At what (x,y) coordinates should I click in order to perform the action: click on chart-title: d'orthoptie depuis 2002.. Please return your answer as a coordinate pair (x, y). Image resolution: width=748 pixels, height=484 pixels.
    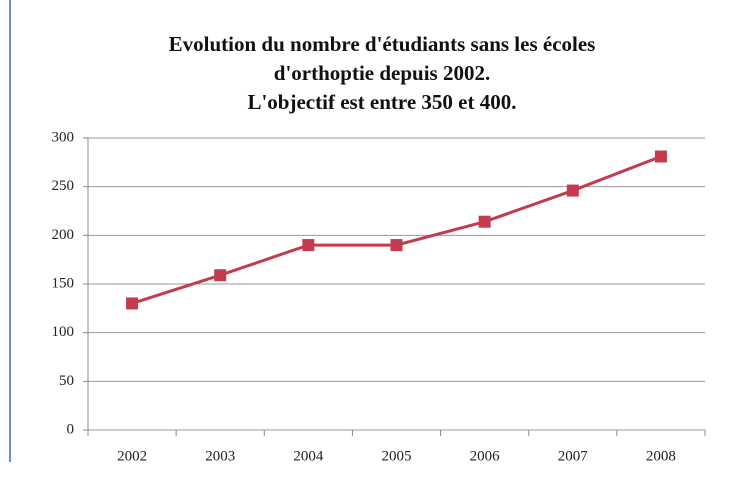
    Looking at the image, I should click on (382, 73).